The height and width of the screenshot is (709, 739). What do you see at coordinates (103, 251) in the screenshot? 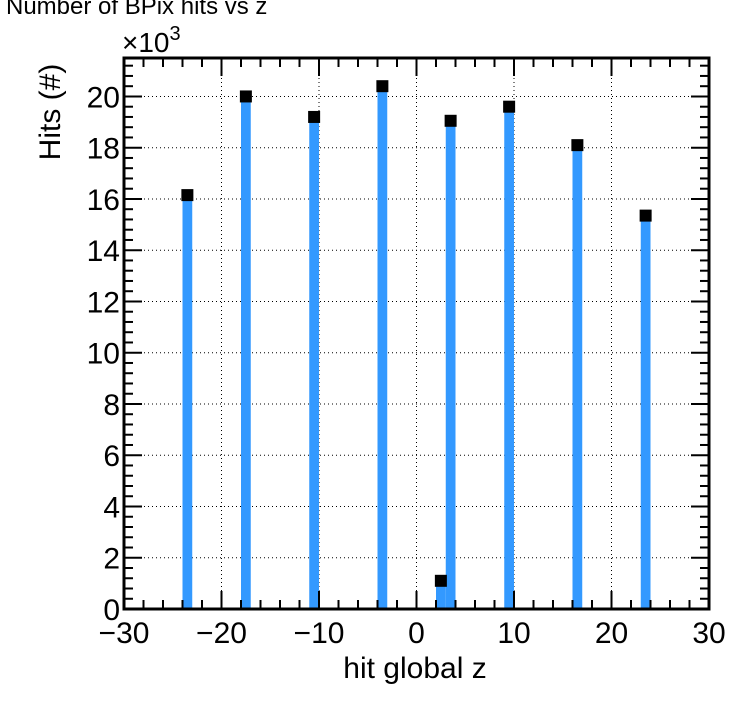
I see `y-tick-label: 14` at bounding box center [103, 251].